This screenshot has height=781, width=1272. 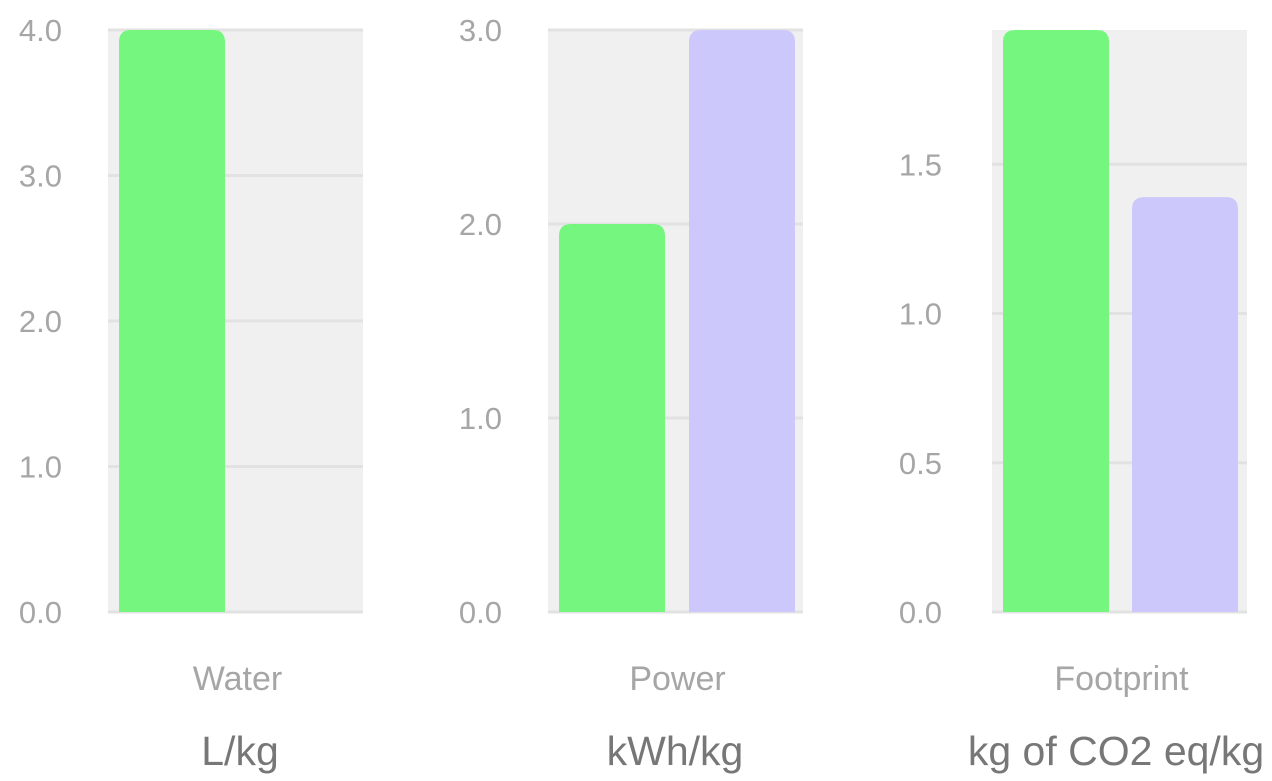 I want to click on water-y-tick-label: 3.0, so click(x=40, y=176).